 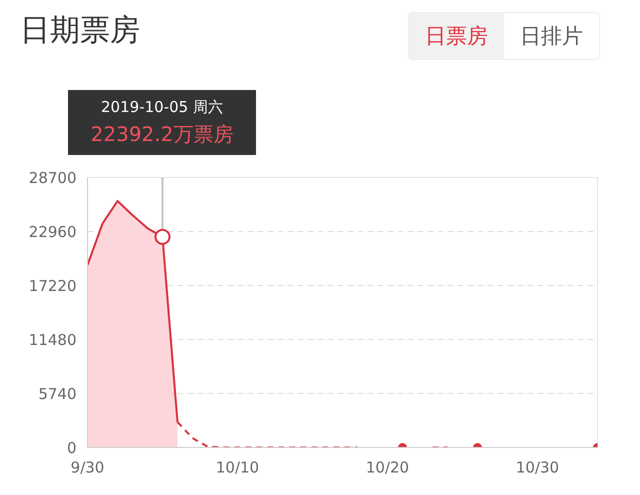 I want to click on x-tick-label: 10/10, so click(x=238, y=467).